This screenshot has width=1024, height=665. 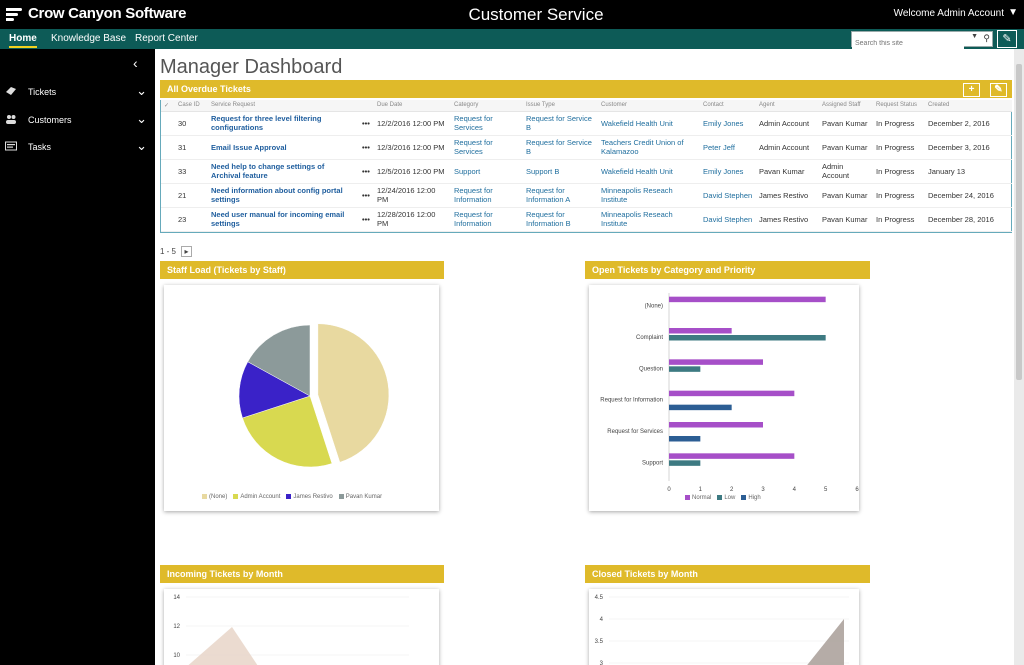 I want to click on column-header: Service Request, so click(x=283, y=106).